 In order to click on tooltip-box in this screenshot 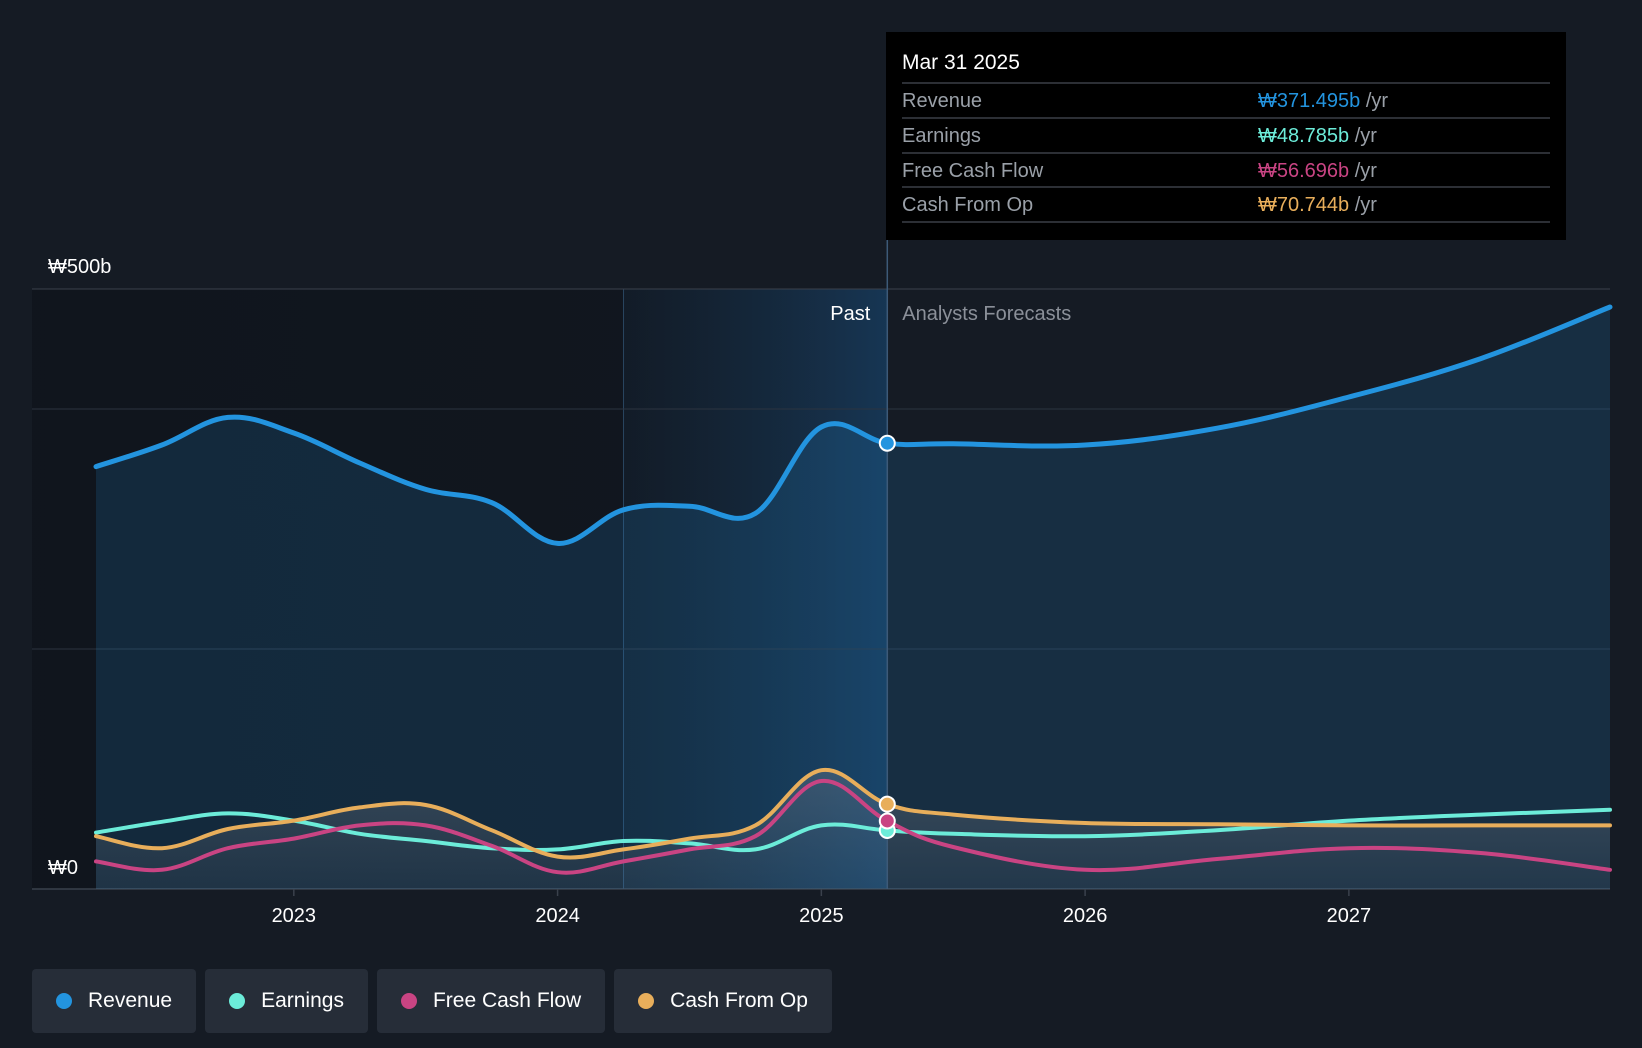, I will do `click(1226, 136)`.